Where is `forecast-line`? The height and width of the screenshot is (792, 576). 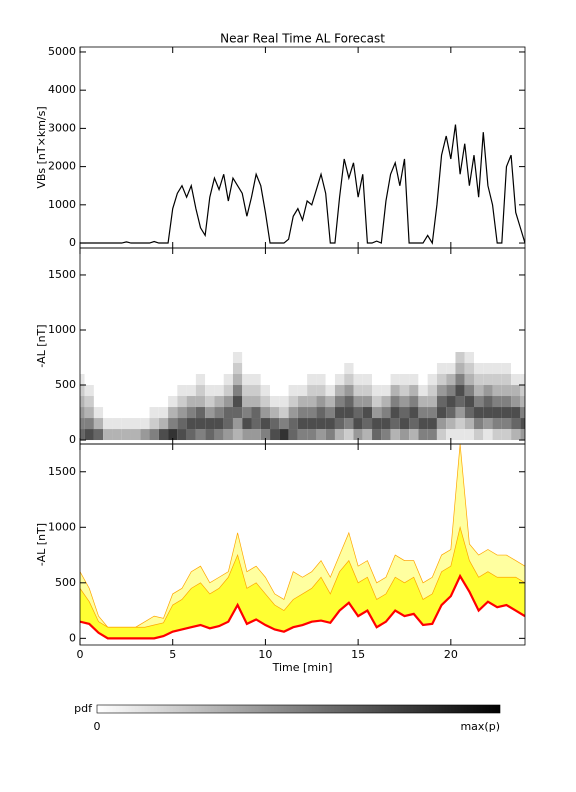 forecast-line is located at coordinates (302, 606).